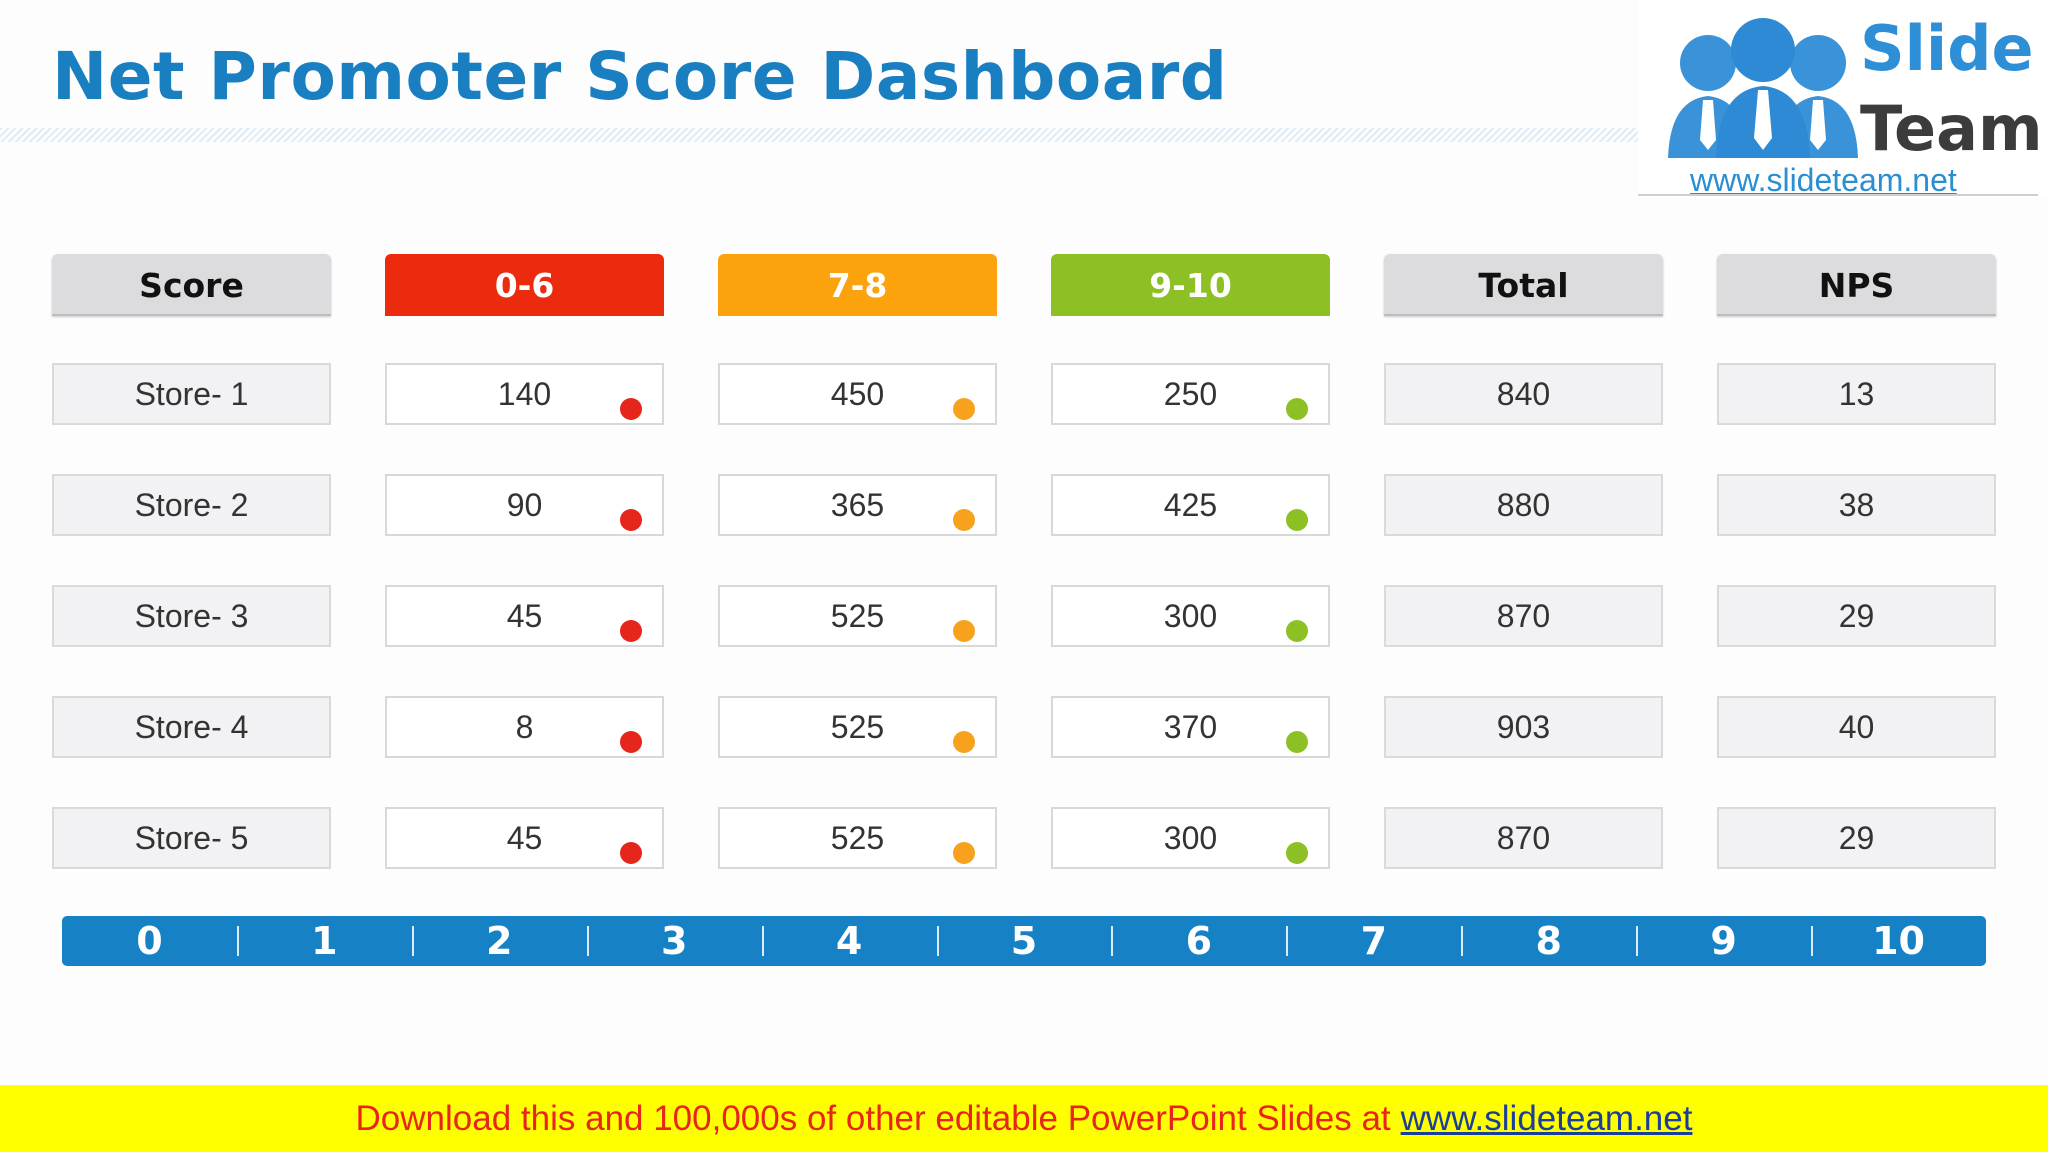 The image size is (2048, 1152). I want to click on passives-cell: 365, so click(857, 505).